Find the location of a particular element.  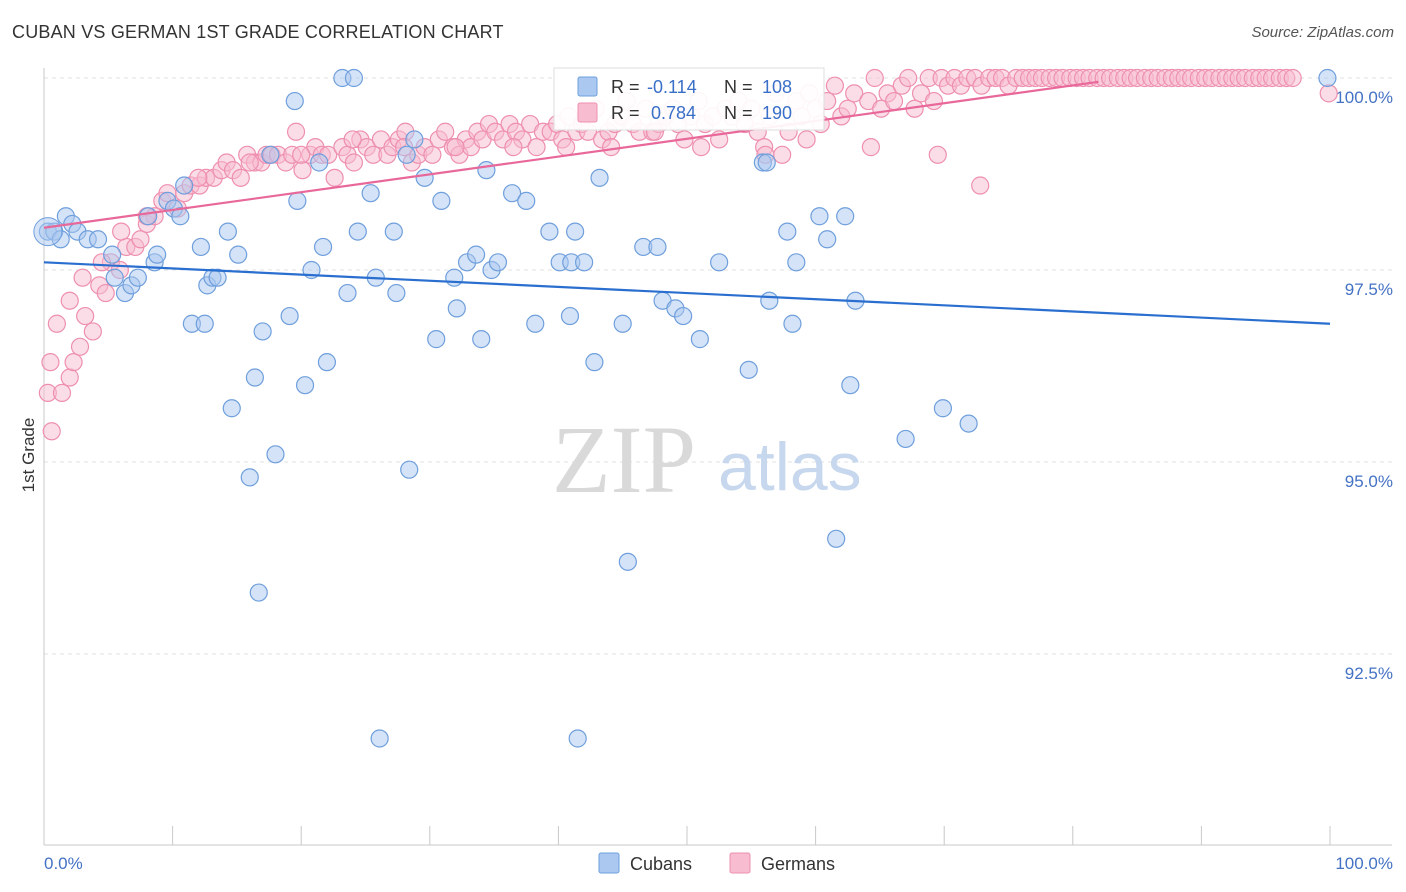

source-label: Source: ZipAtlas.com is located at coordinates (1322, 32).